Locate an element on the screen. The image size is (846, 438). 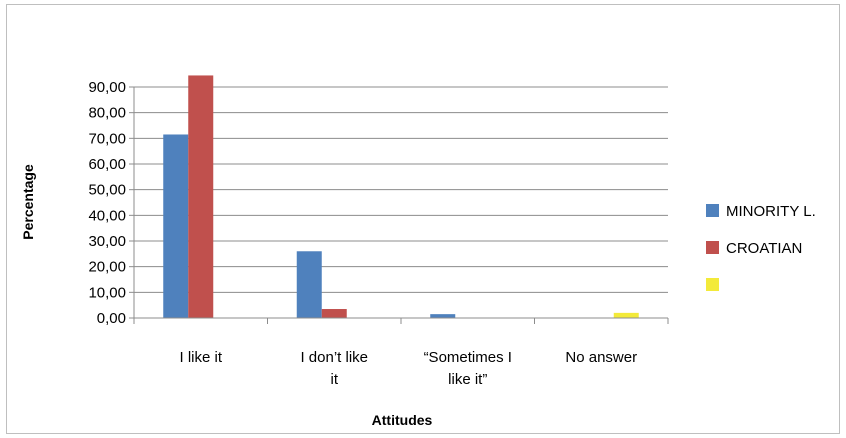
x-tick-label: I don’t like is located at coordinates (334, 357).